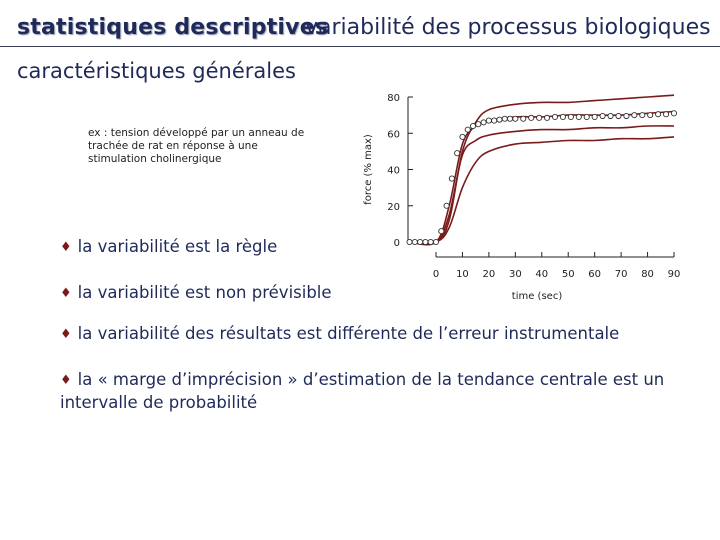  What do you see at coordinates (541, 274) in the screenshot?
I see `x-tick-label: 40` at bounding box center [541, 274].